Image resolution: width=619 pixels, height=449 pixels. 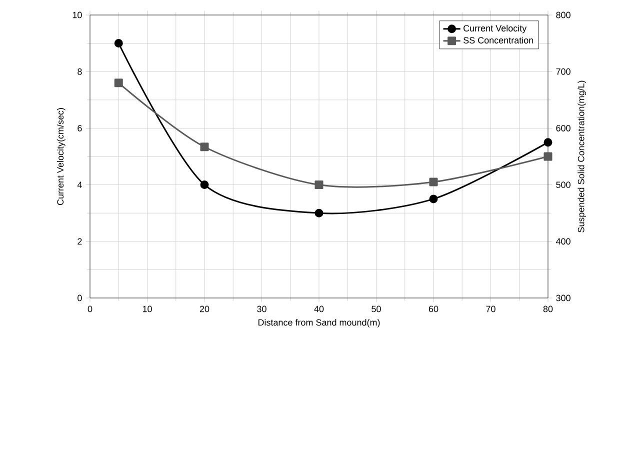 I want to click on x-tick-label: 10, so click(x=147, y=309).